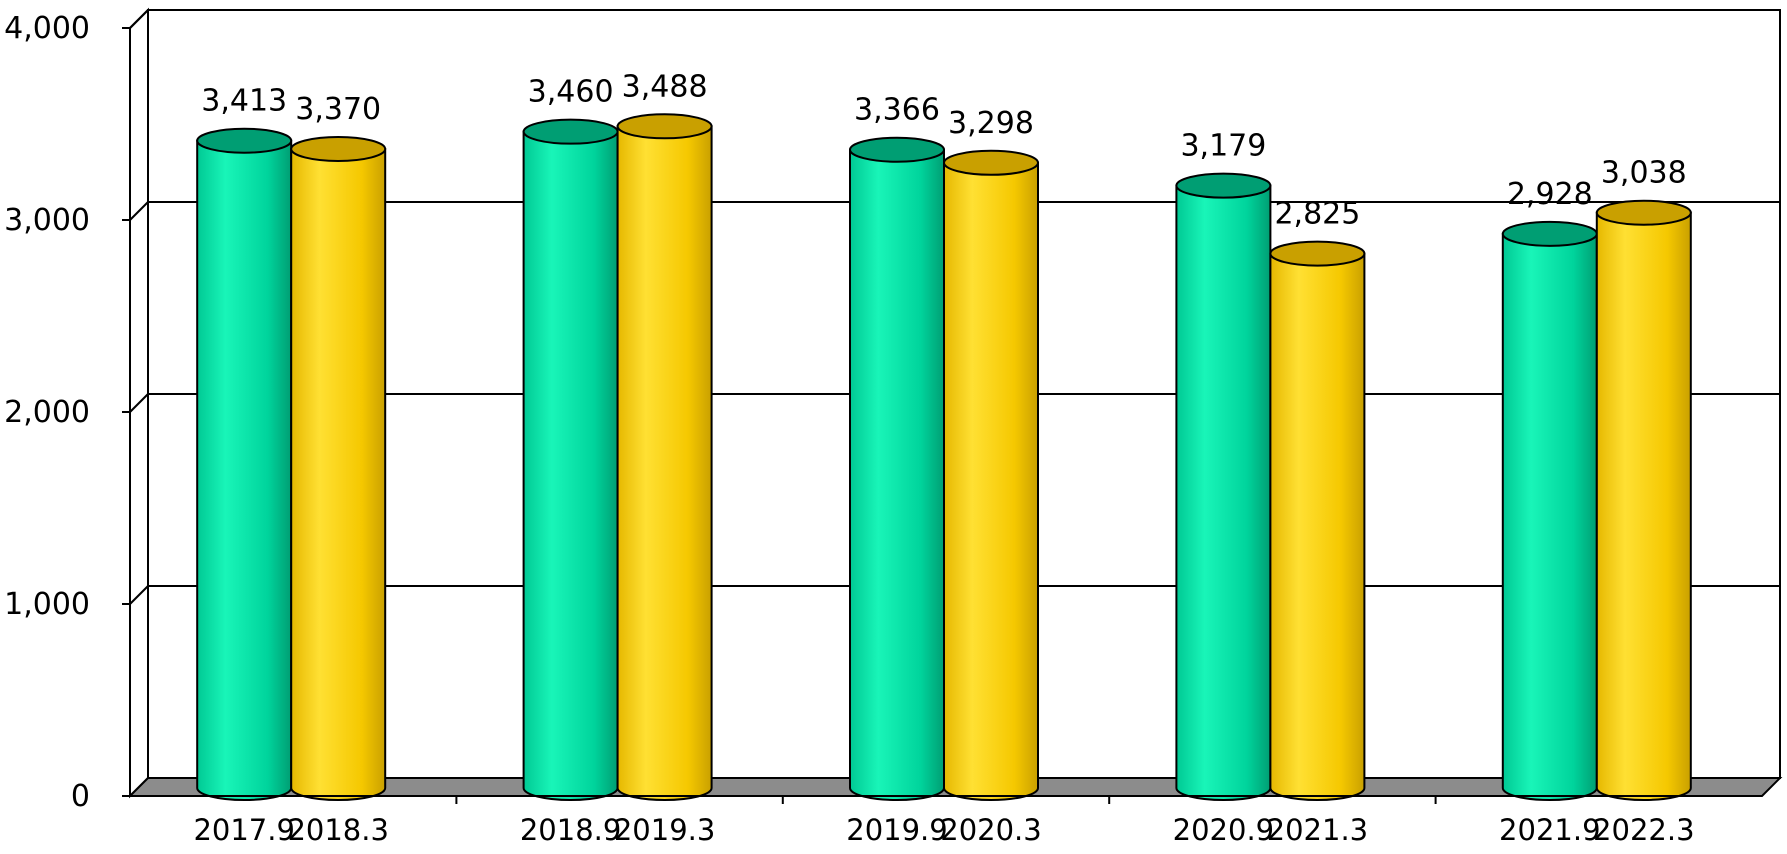  I want to click on bar-2019.9, so click(897, 468).